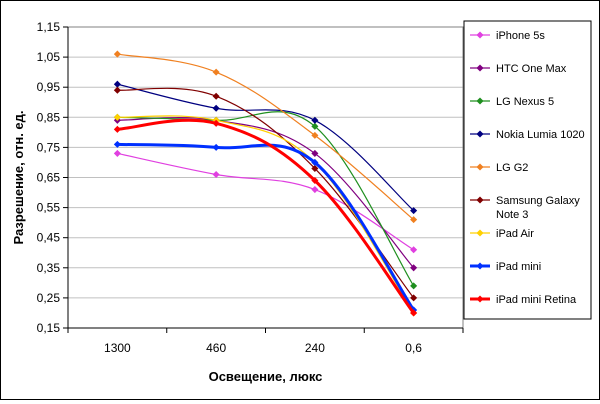 The height and width of the screenshot is (404, 600). I want to click on y-tick-label: 0,95, so click(49, 87).